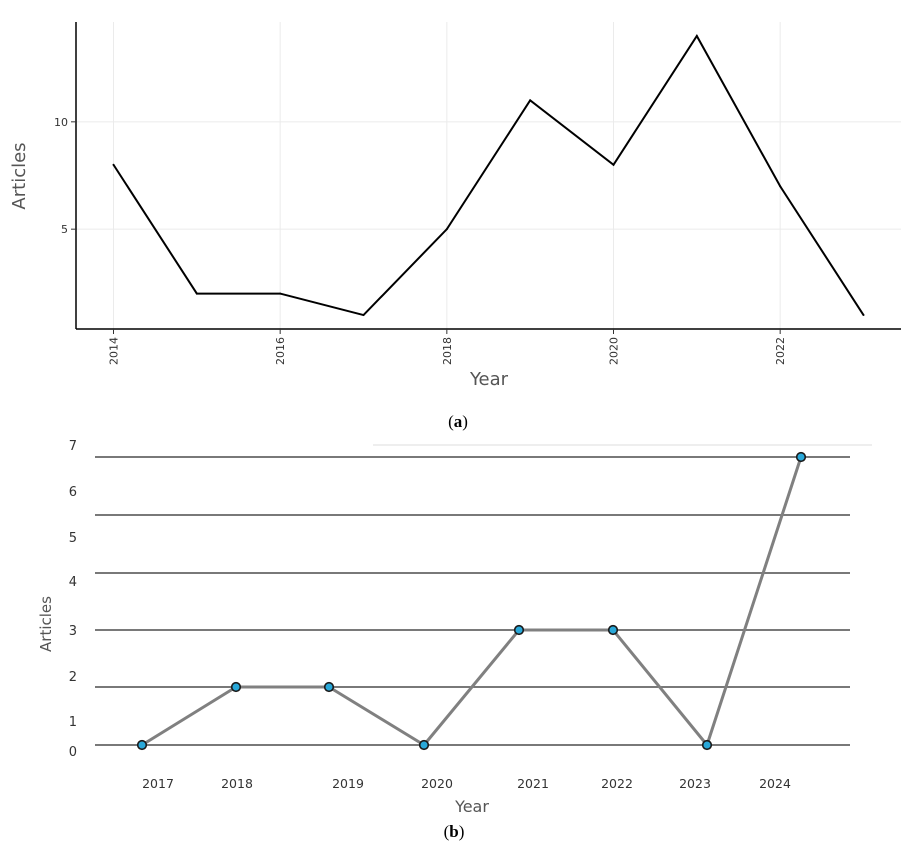 This screenshot has width=917, height=852. I want to click on chart-a-y-ticks: 5 10, so click(65, 176).